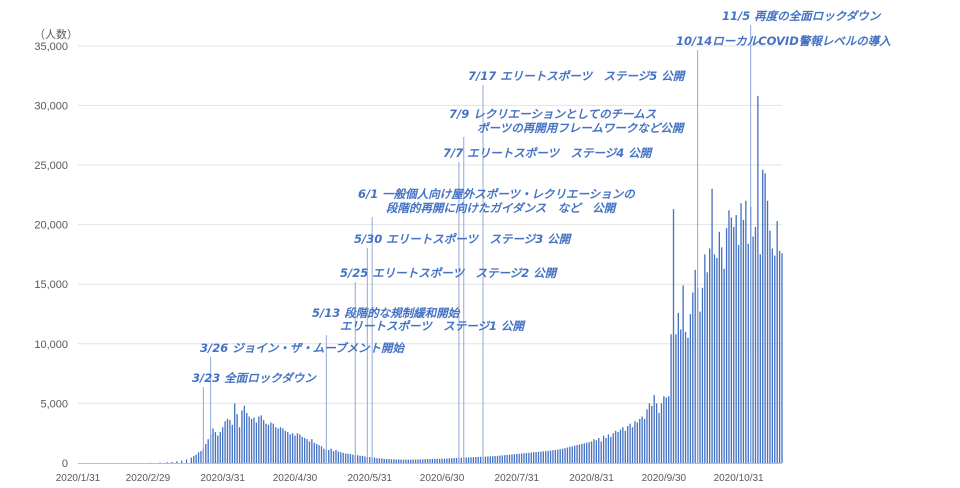  Describe the element at coordinates (56, 34) in the screenshot. I see `y-unit-label: （人数）` at that location.